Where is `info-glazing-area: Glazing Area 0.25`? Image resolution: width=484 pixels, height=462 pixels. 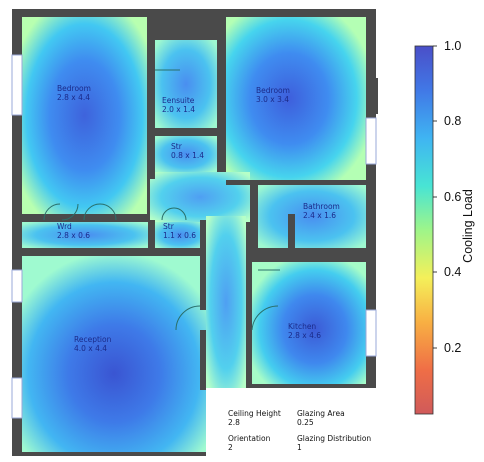
info-glazing-area: Glazing Area 0.25 is located at coordinates (321, 418).